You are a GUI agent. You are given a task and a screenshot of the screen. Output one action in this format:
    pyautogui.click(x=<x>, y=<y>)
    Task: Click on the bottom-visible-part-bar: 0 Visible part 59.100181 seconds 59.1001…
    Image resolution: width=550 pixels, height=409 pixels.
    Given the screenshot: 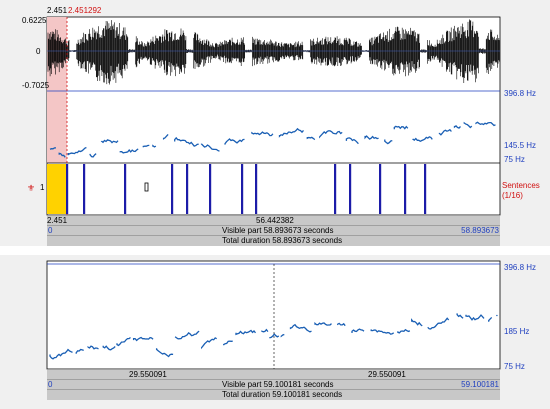 What is the action you would take?
    pyautogui.click(x=273, y=384)
    